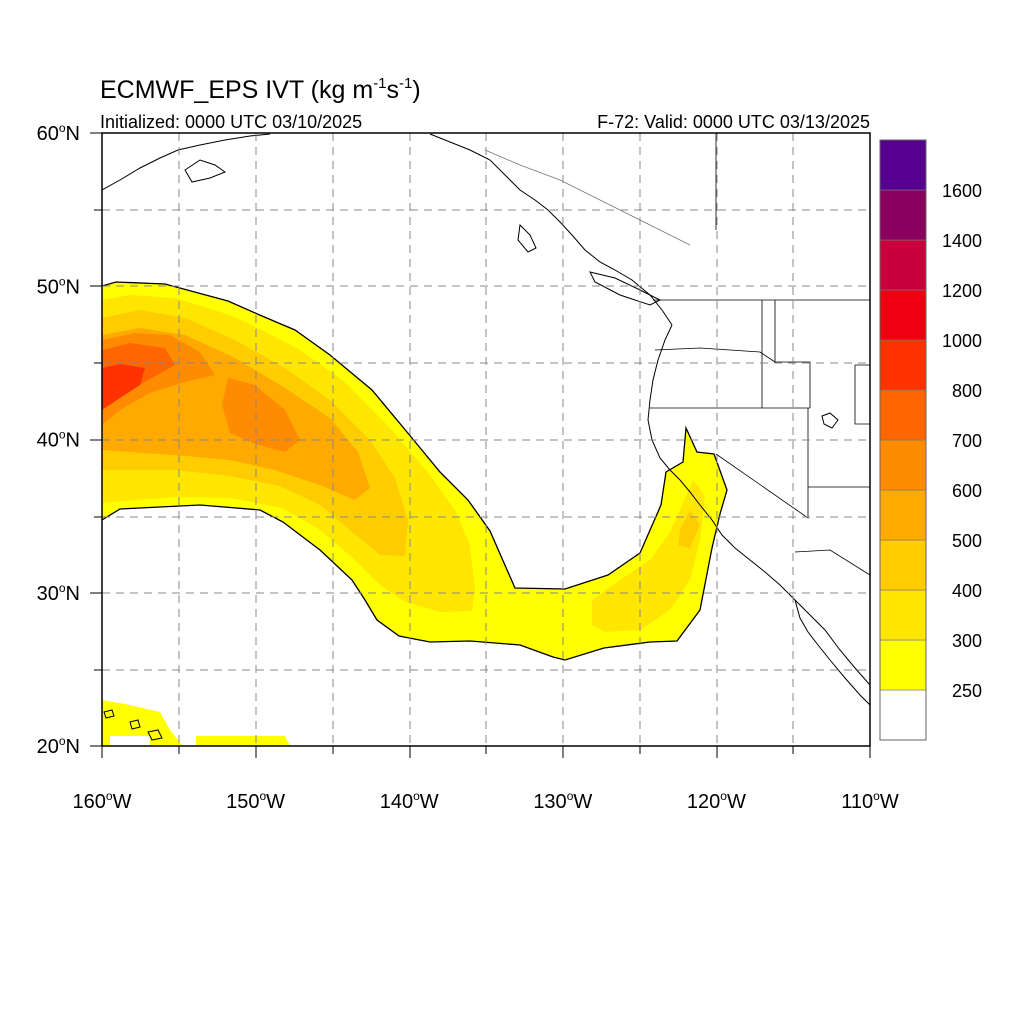  Describe the element at coordinates (832, 562) in the screenshot. I see `mexico-border` at that location.